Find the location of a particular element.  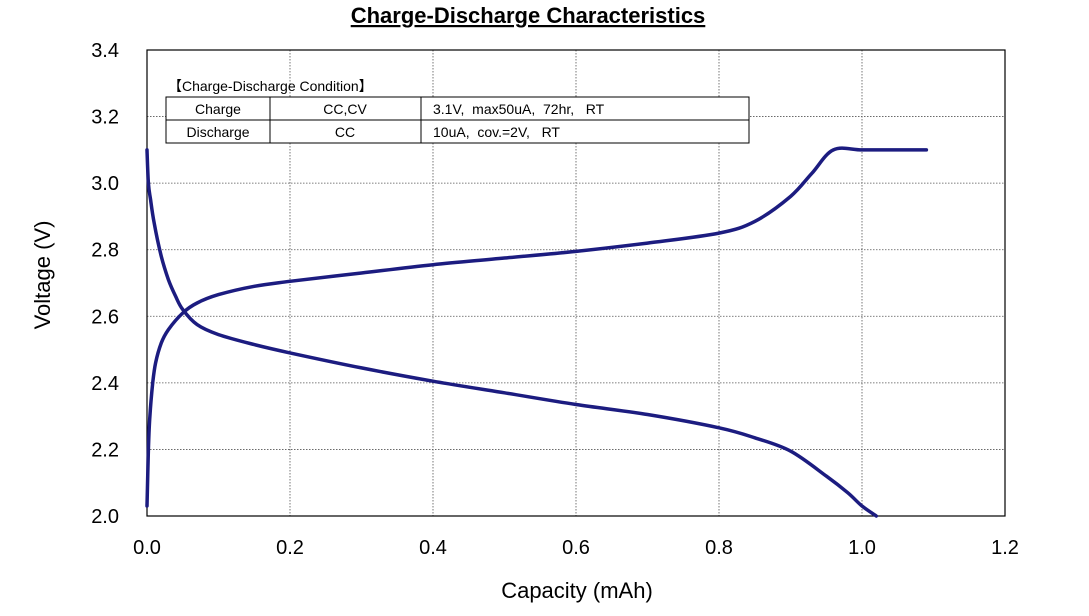

y-tick-label: 3.4 is located at coordinates (105, 51).